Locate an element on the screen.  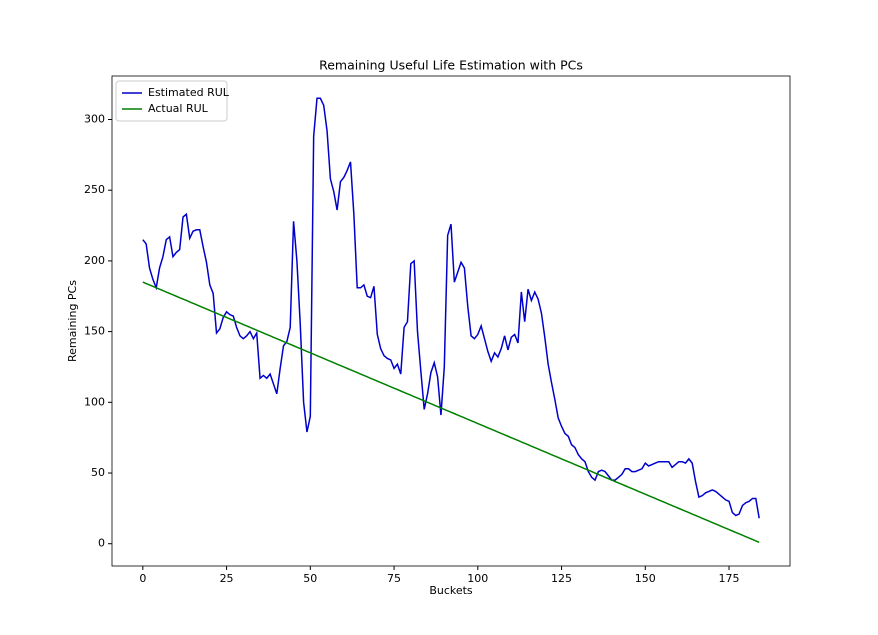
y-axis-label: Remaining PCs is located at coordinates (72, 321).